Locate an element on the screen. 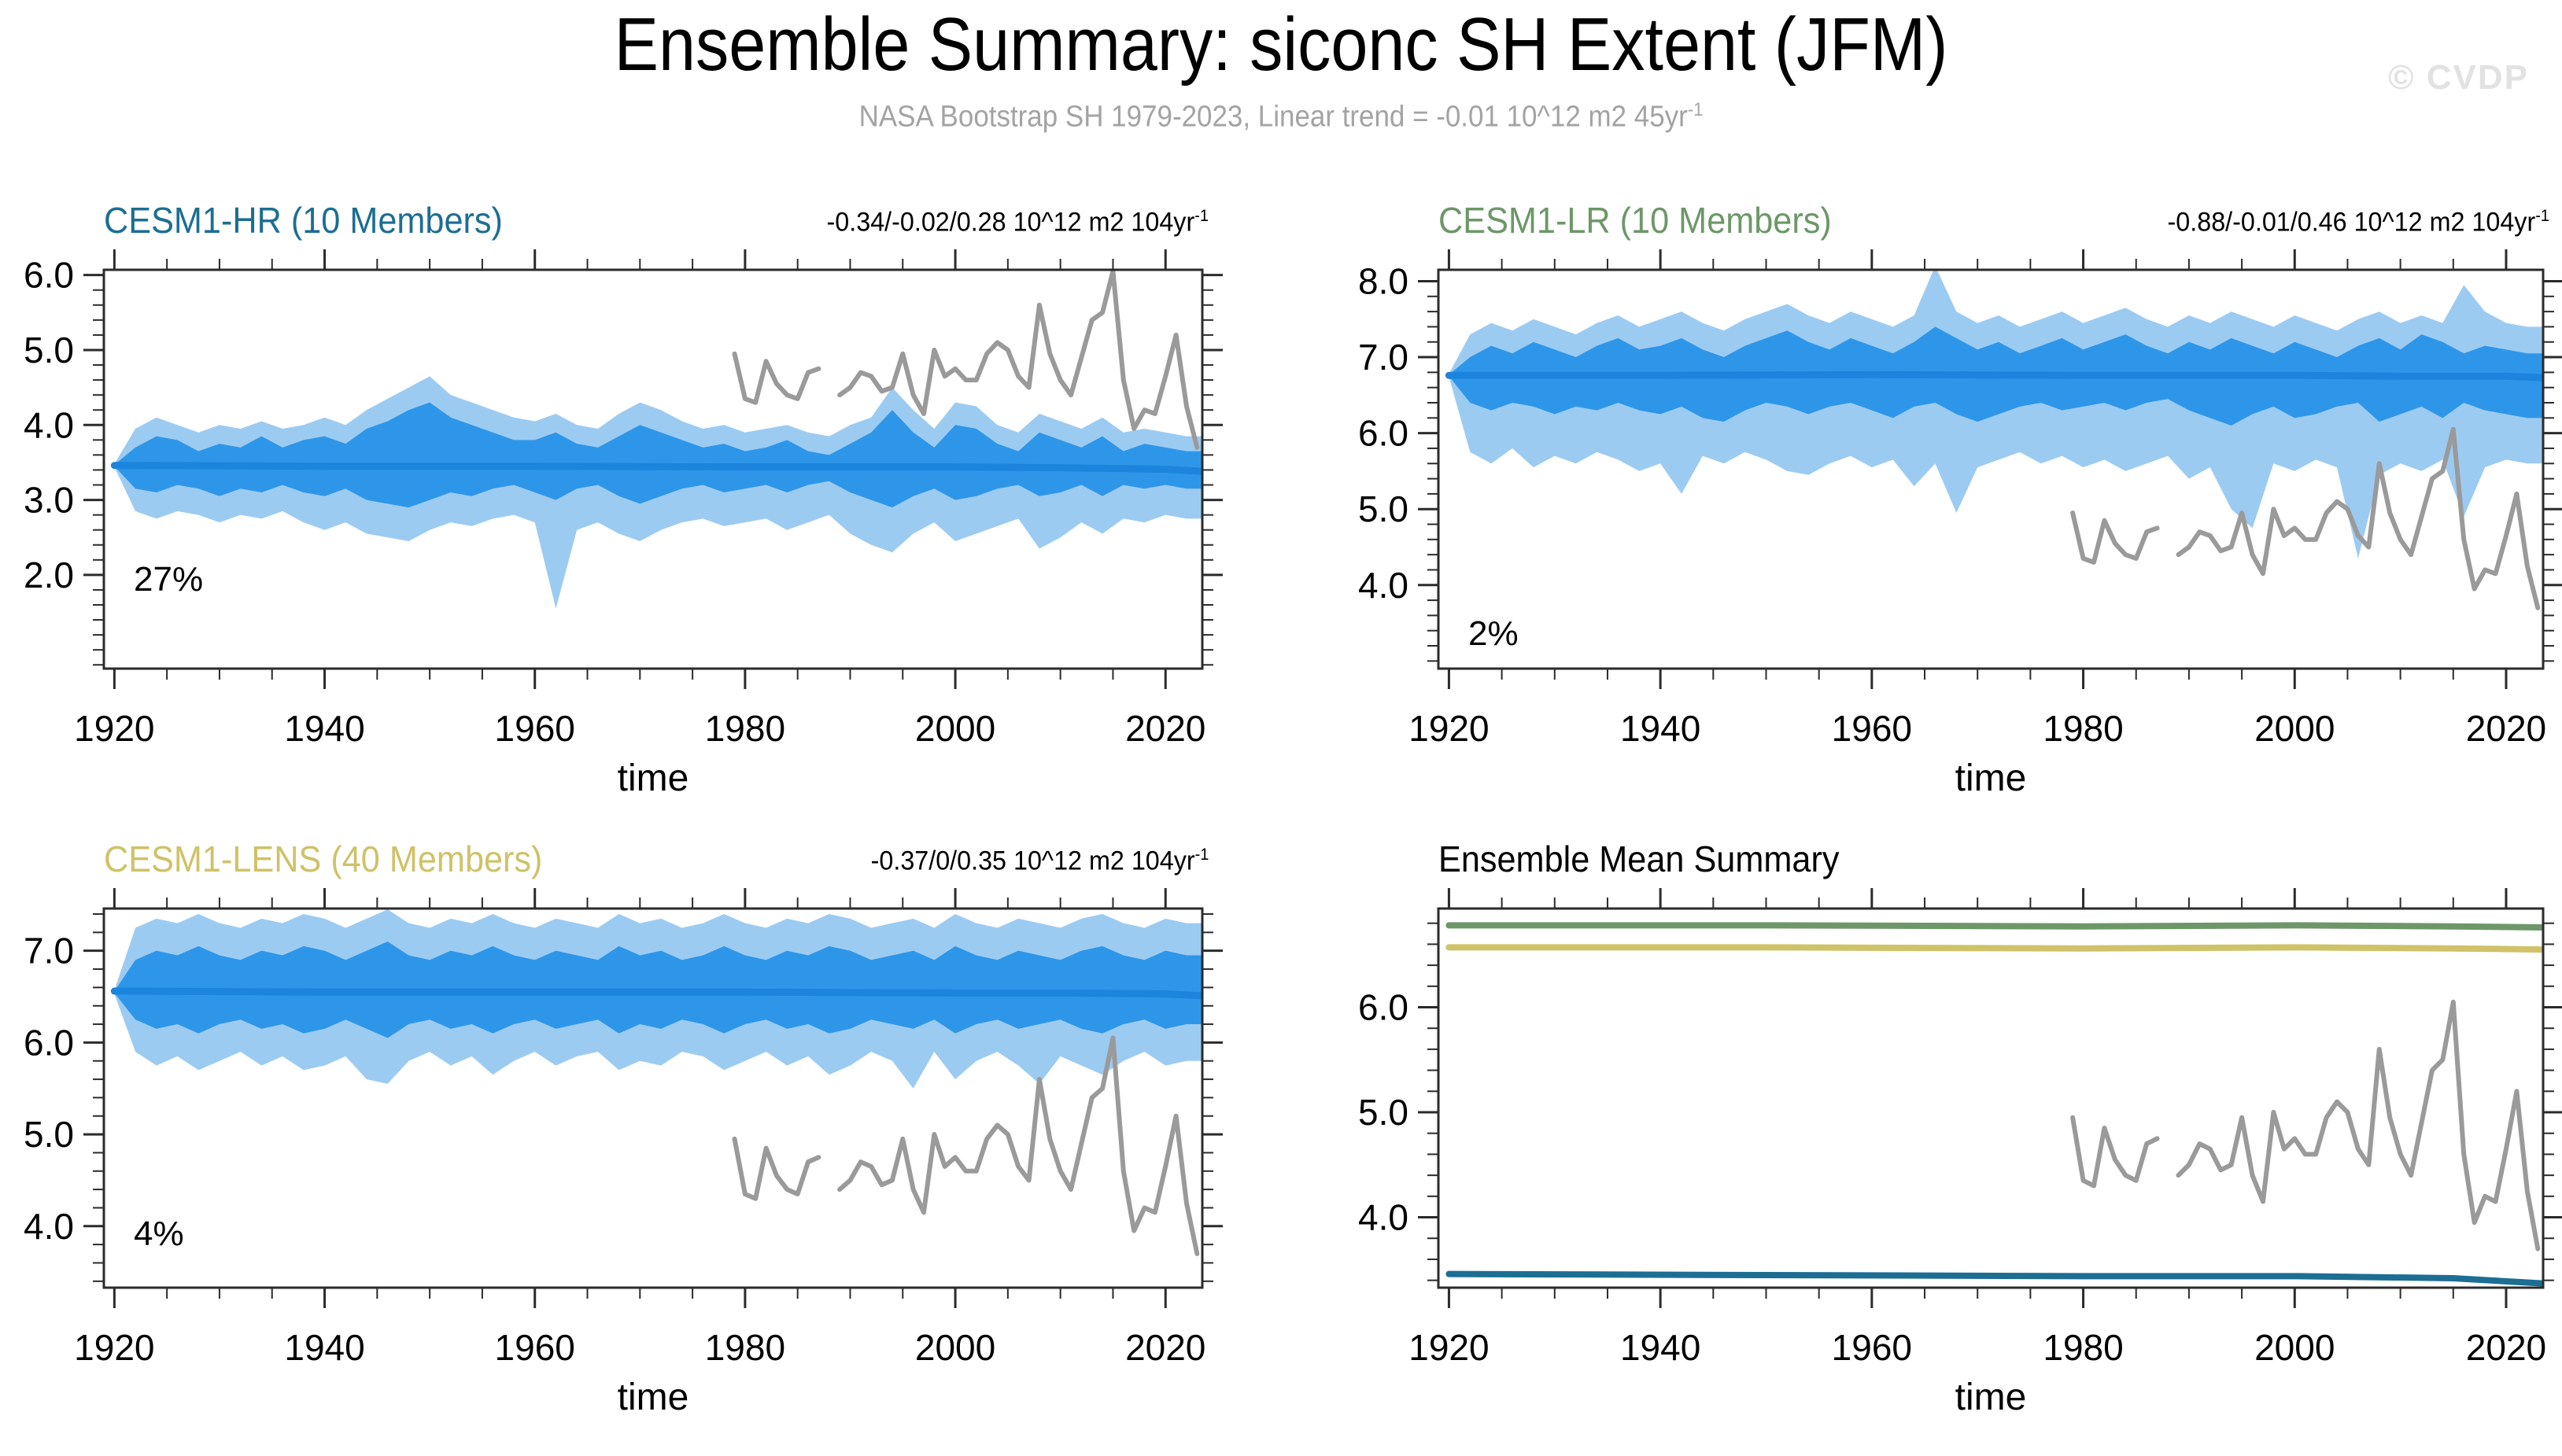  y-tick-label: 3.0 is located at coordinates (49, 500).